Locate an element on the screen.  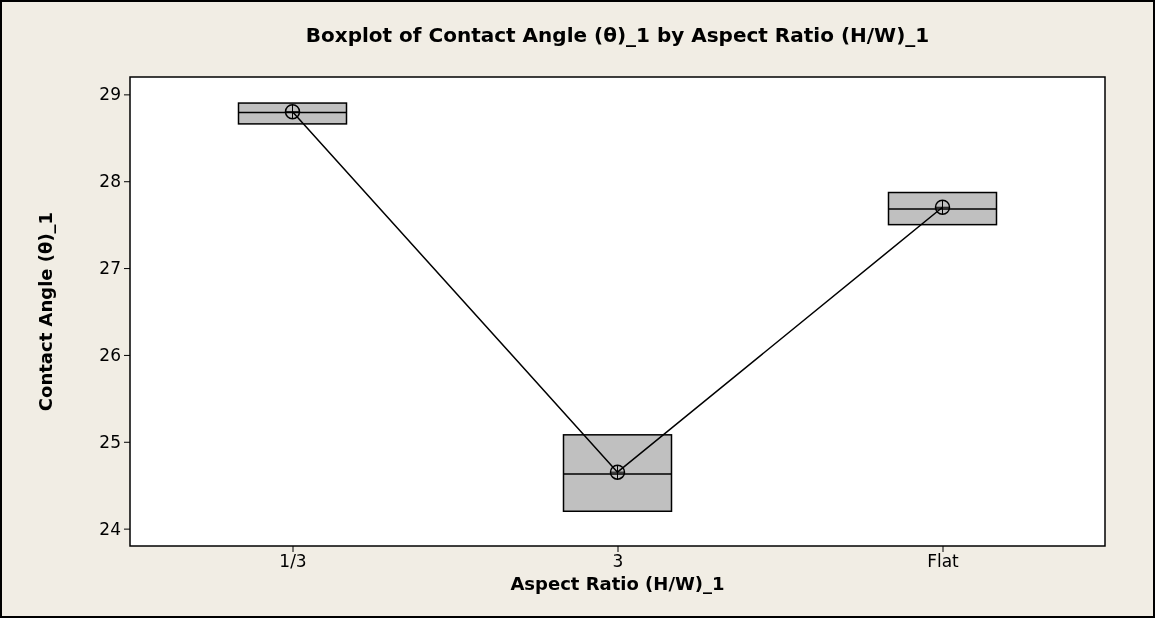
y-tick-label: 28 is located at coordinates (110, 181).